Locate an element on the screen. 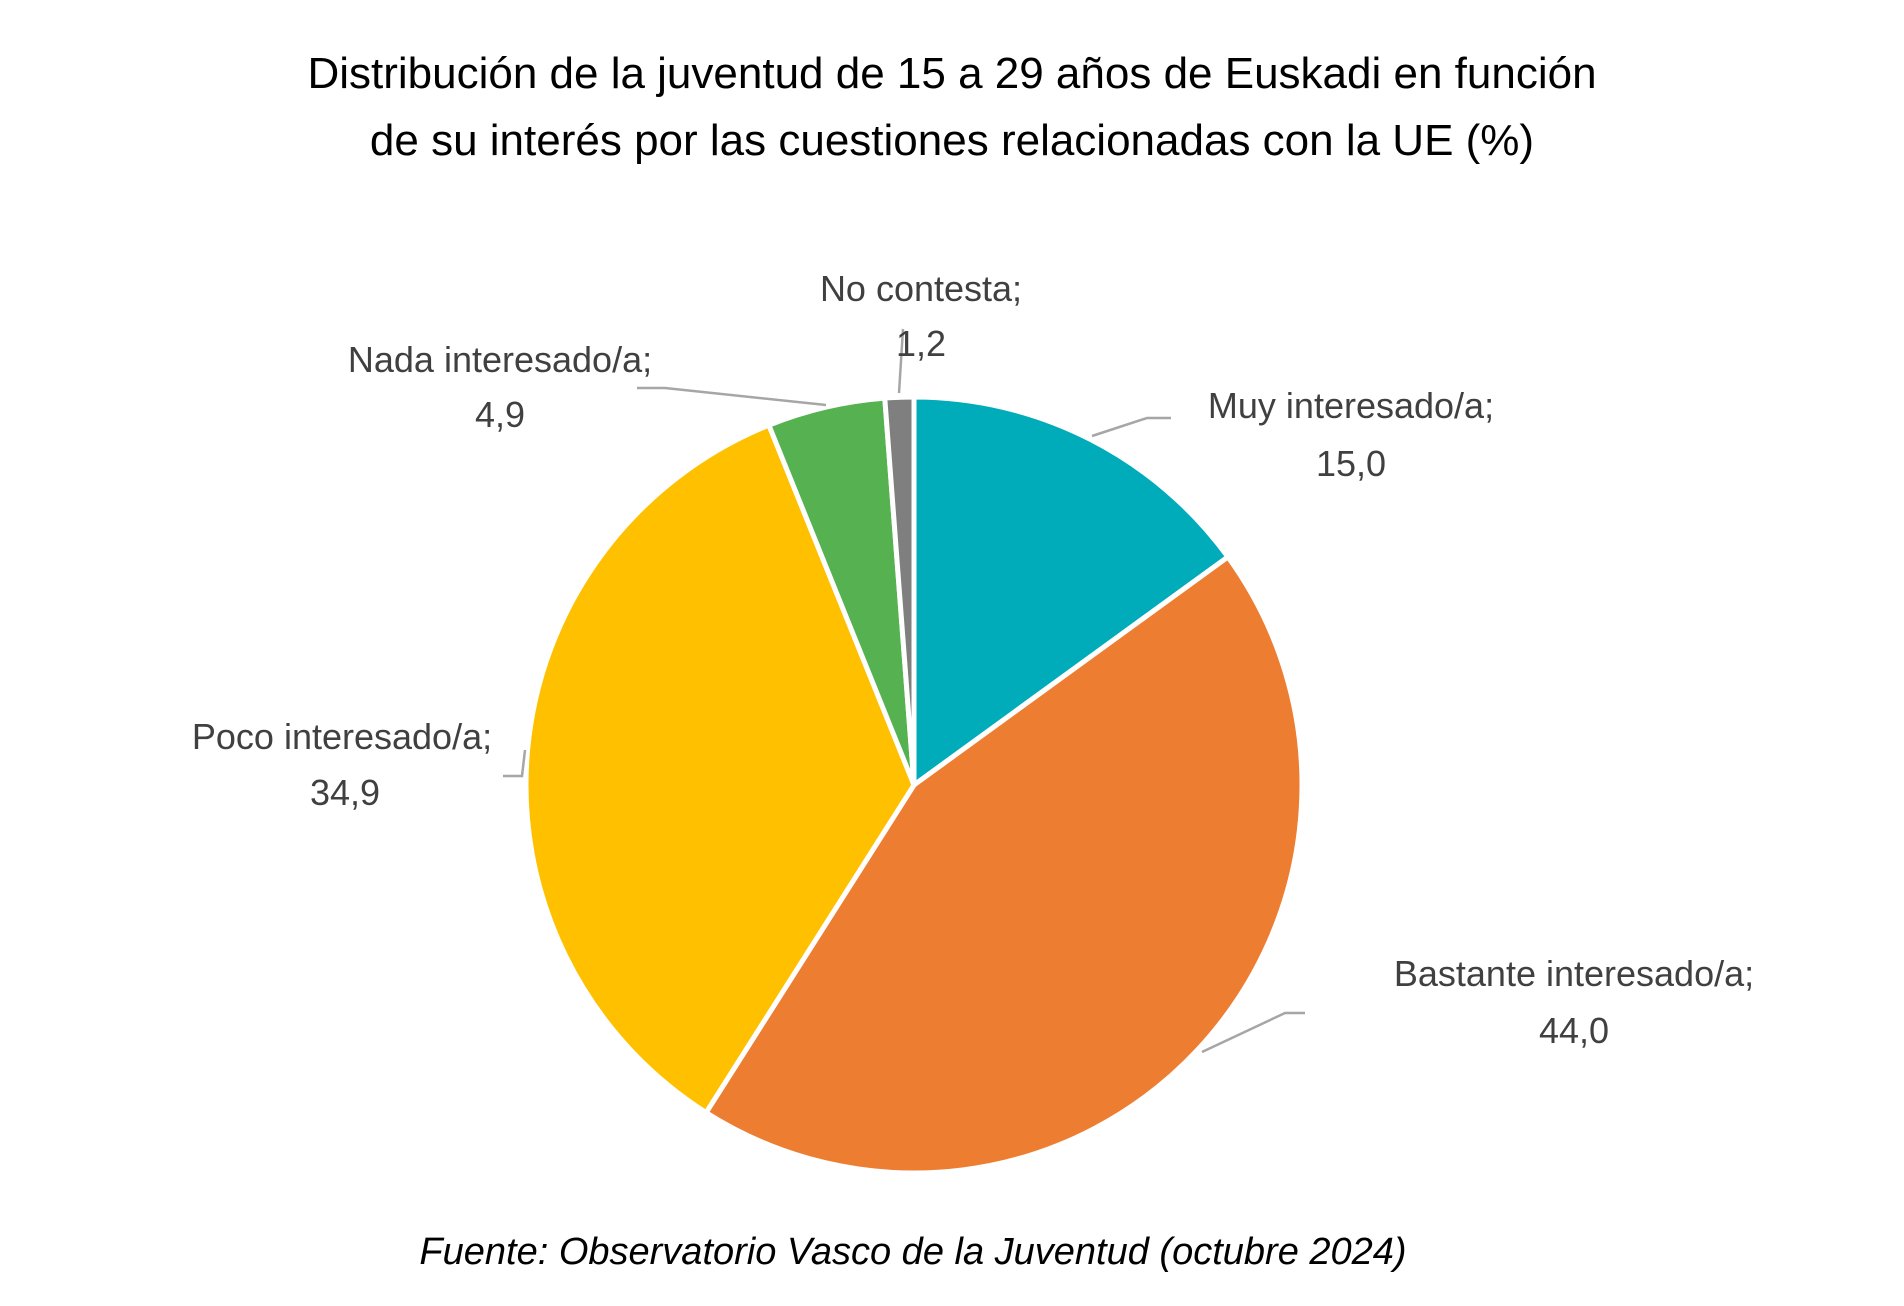  data-label-poco-value: 34,9 is located at coordinates (345, 792).